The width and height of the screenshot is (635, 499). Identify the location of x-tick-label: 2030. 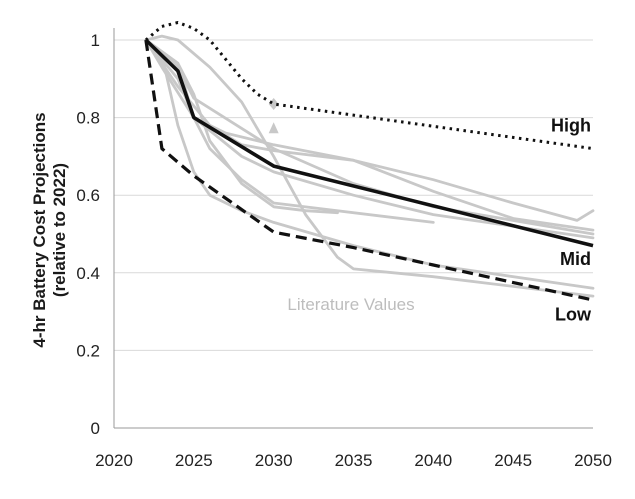
(274, 460).